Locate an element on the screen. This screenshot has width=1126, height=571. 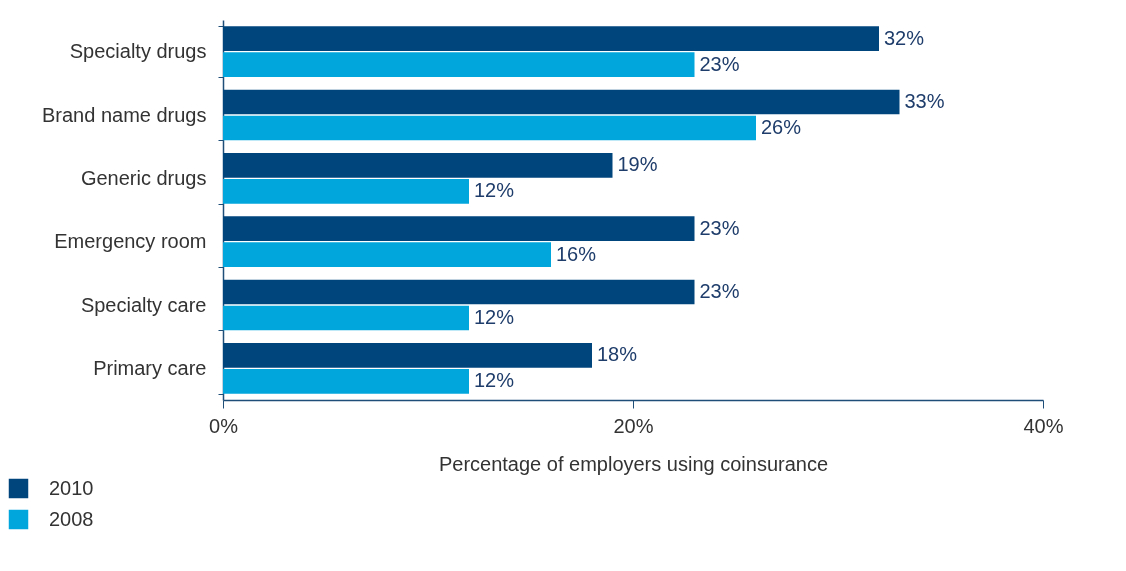
y-tick-label: Emergency room is located at coordinates (130, 241).